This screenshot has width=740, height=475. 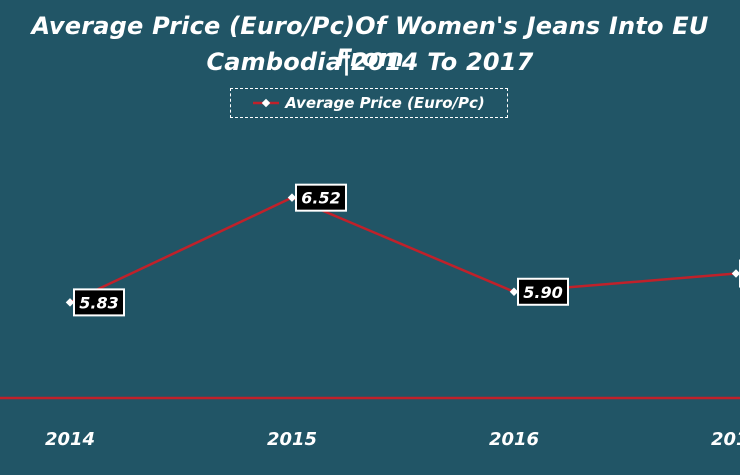 What do you see at coordinates (370, 62) in the screenshot?
I see `chart-title-line2: Cambodia|2014 To 2017` at bounding box center [370, 62].